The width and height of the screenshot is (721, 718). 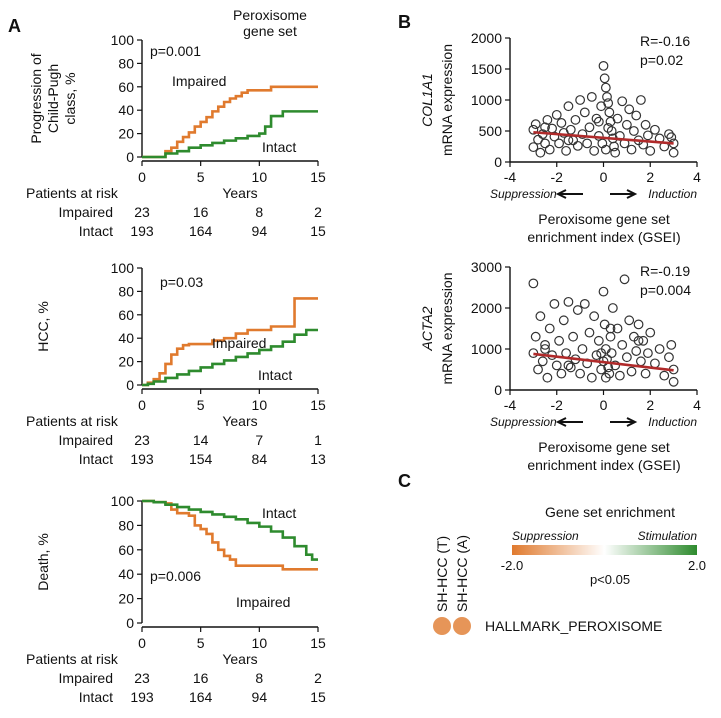 I want to click on y-tick-label: 1000, so click(x=486, y=349).